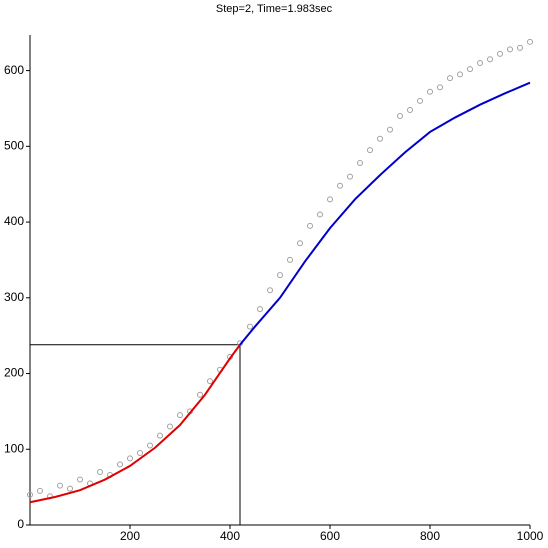 This screenshot has height=548, width=548. Describe the element at coordinates (14, 448) in the screenshot. I see `y-tick-label: 100` at that location.